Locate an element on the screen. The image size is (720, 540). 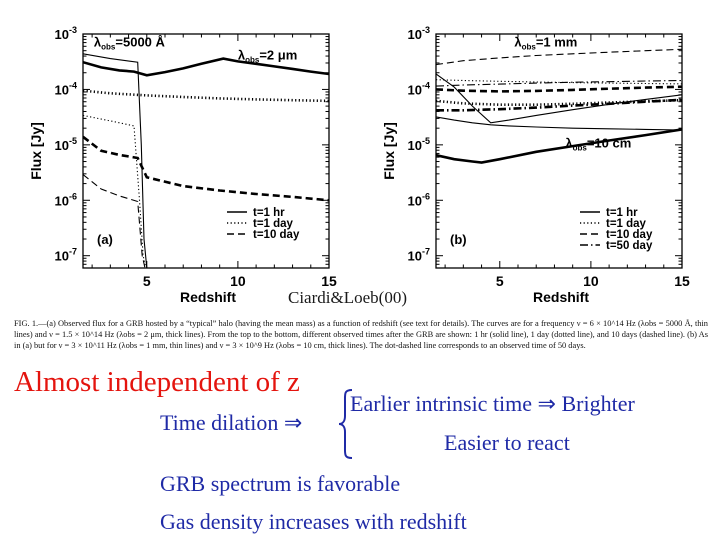
easier-react-text: Easier to react is located at coordinates (507, 442).